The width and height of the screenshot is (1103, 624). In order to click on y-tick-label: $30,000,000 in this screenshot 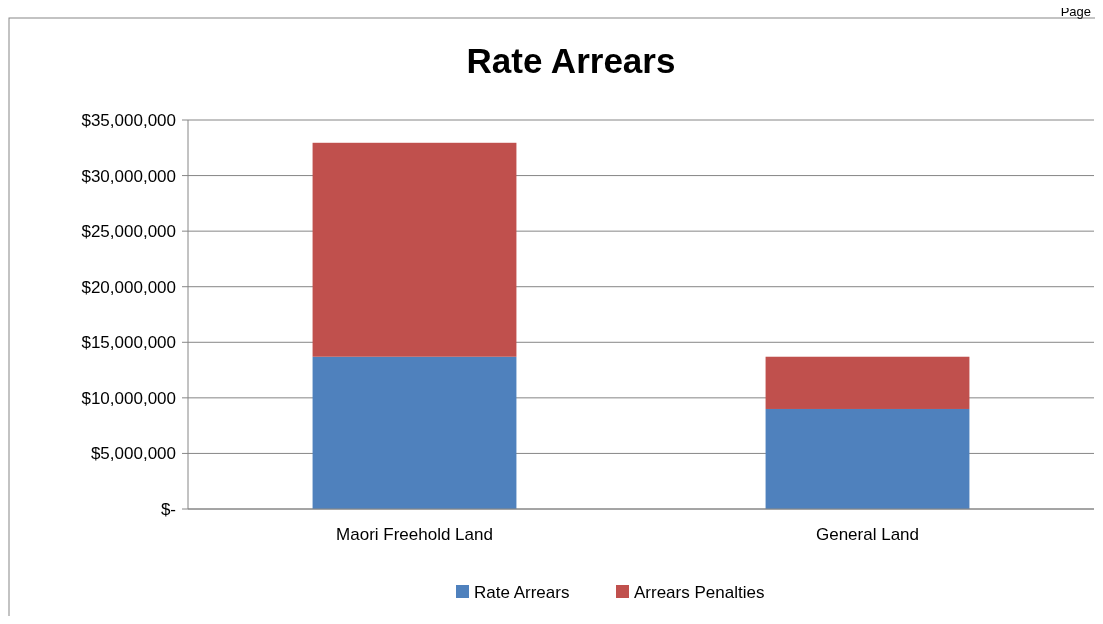, I will do `click(128, 176)`.